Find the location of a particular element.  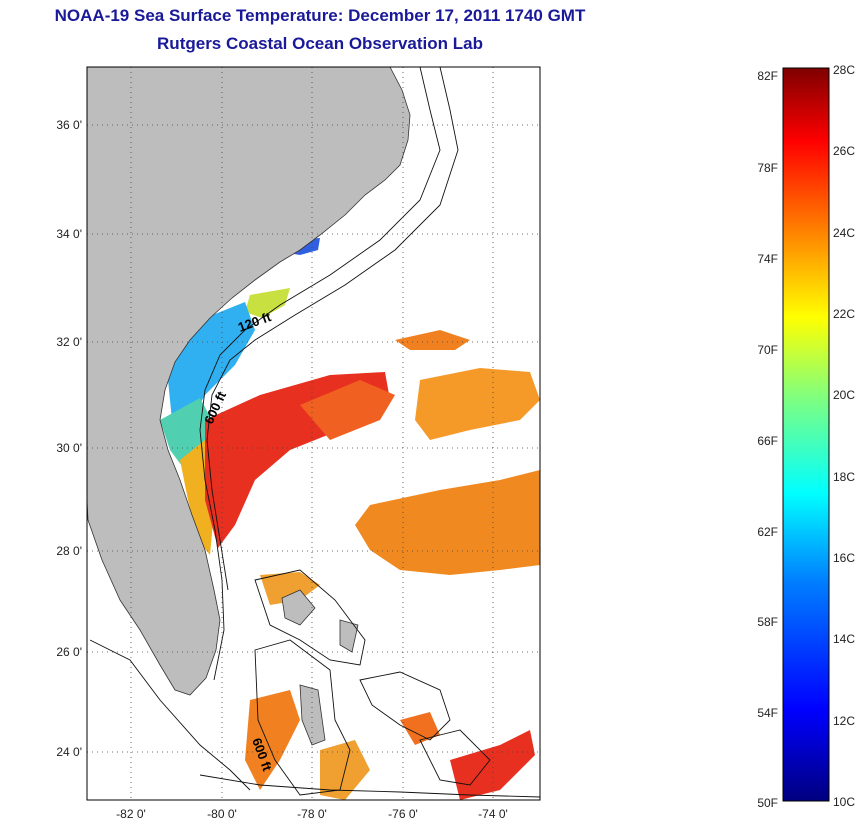

map-subtitle: Rutgers Coastal Ocean Observation Lab is located at coordinates (320, 43).